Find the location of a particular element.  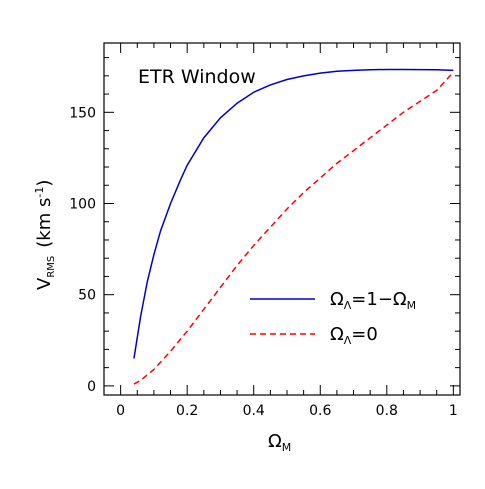

y-axis-label-unit-close: ) is located at coordinates (44, 183).